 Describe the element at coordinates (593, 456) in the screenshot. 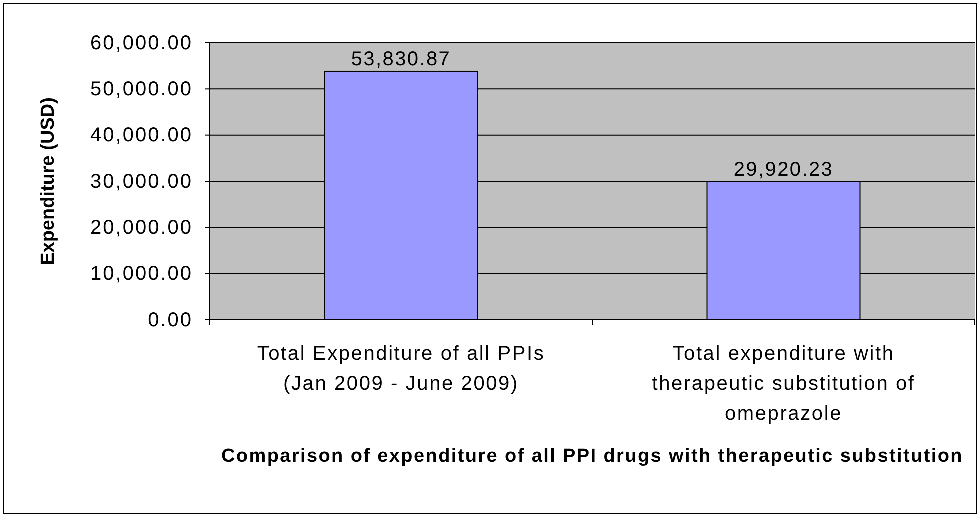

I see `x-axis-title: Comparison of expenditure of all PPI drugs with therapeutic substitution` at that location.